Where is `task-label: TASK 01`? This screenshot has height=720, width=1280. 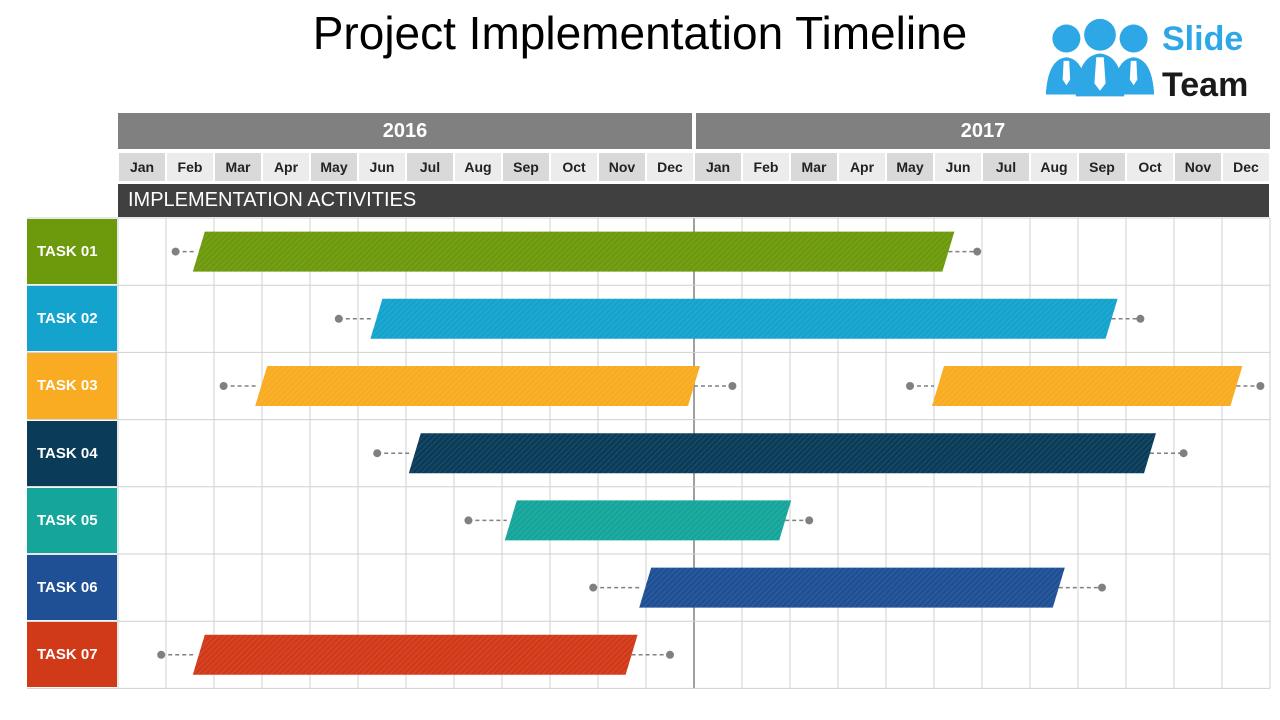 task-label: TASK 01 is located at coordinates (72, 252).